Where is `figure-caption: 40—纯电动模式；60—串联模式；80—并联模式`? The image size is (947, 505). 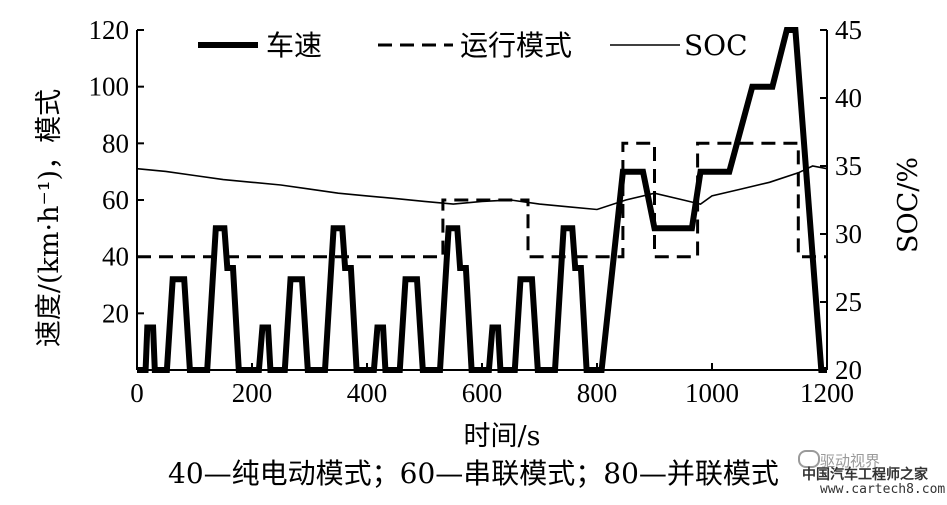 figure-caption: 40—纯电动模式；60—串联模式；80—并联模式 is located at coordinates (473, 473).